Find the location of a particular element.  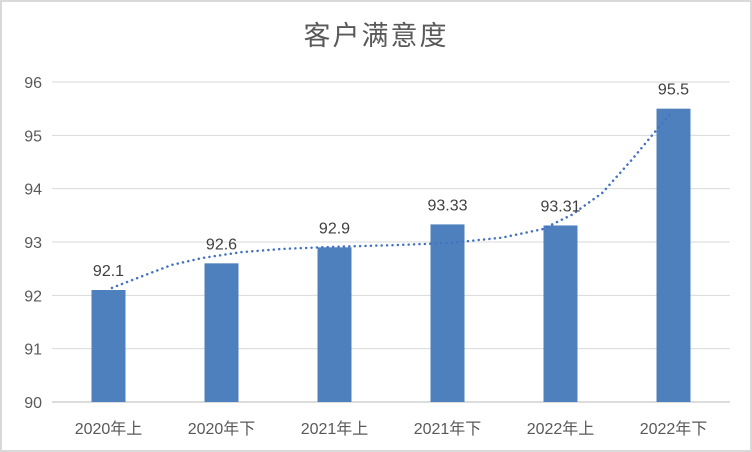

bar-2022年上 is located at coordinates (560, 313).